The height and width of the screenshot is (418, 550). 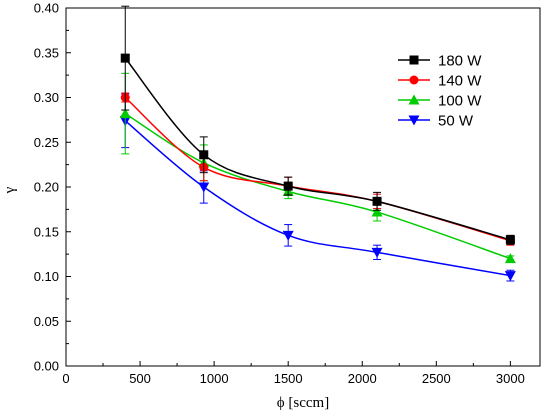 I want to click on legend: 180 W 140 W 100 W 50 W, so click(x=440, y=91).